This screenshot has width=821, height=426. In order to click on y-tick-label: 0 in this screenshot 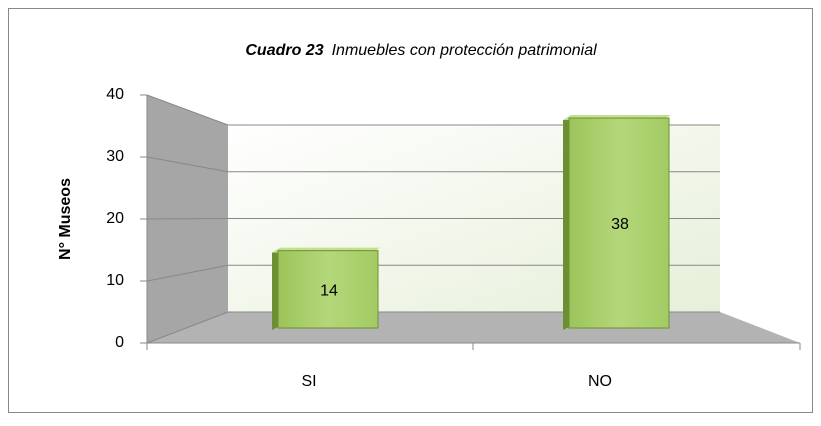, I will do `click(119, 342)`.